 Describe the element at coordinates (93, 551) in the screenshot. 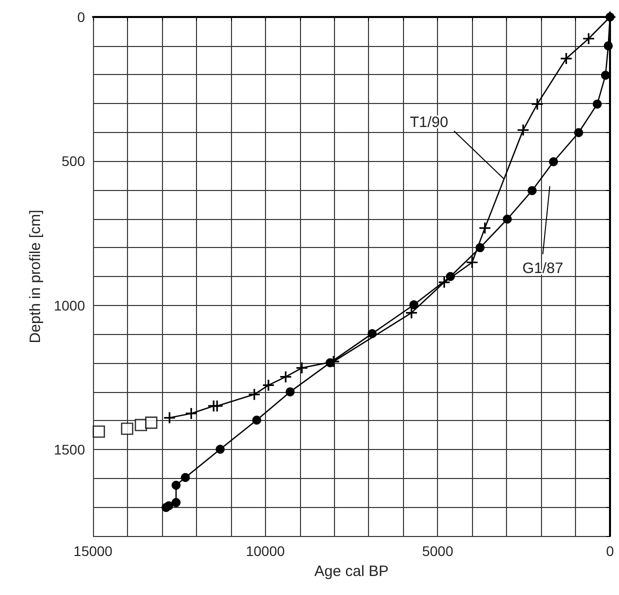

I see `x-tick-label: 15000` at that location.